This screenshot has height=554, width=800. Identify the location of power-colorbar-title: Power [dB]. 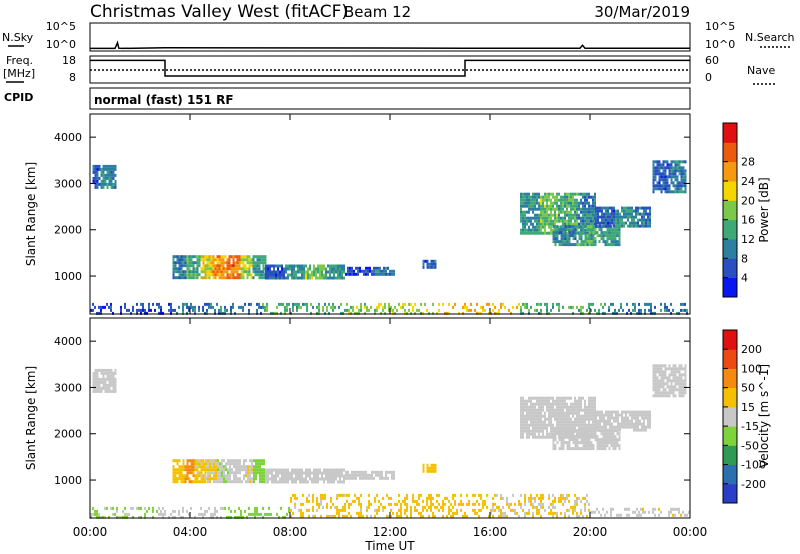
(764, 209).